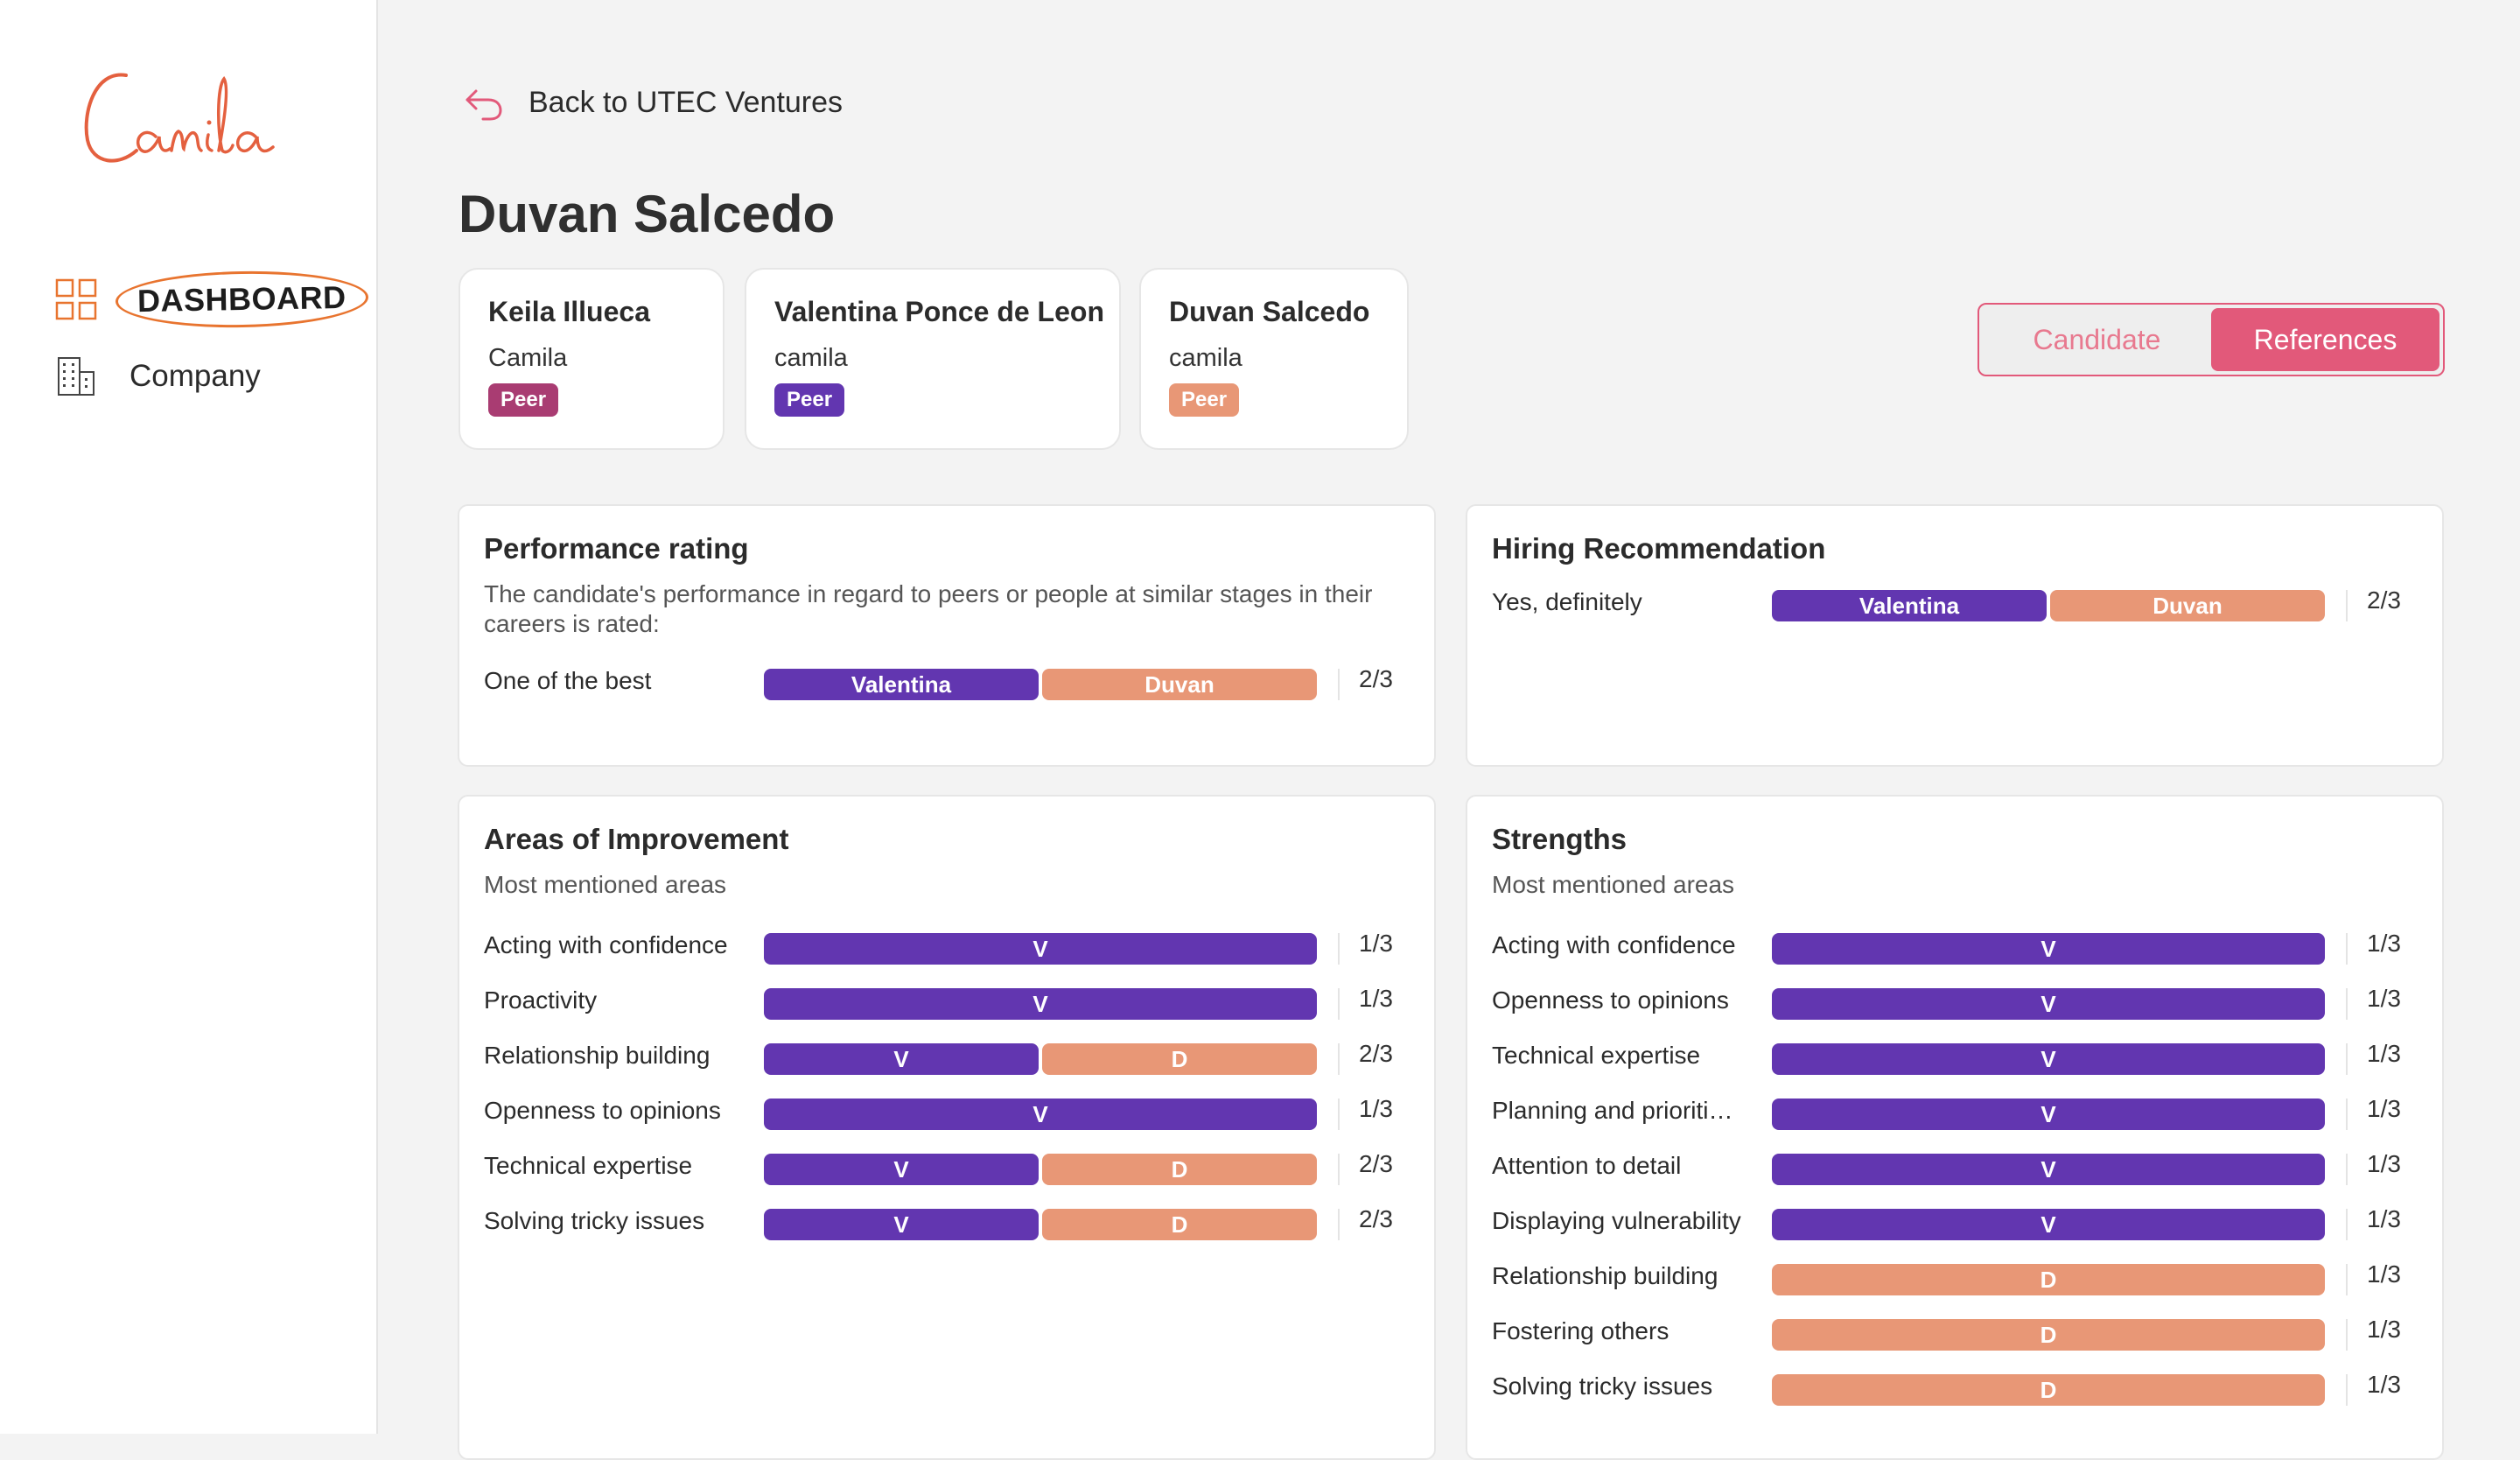  I want to click on answer-row: Proactivity V 1/3, so click(947, 1002).